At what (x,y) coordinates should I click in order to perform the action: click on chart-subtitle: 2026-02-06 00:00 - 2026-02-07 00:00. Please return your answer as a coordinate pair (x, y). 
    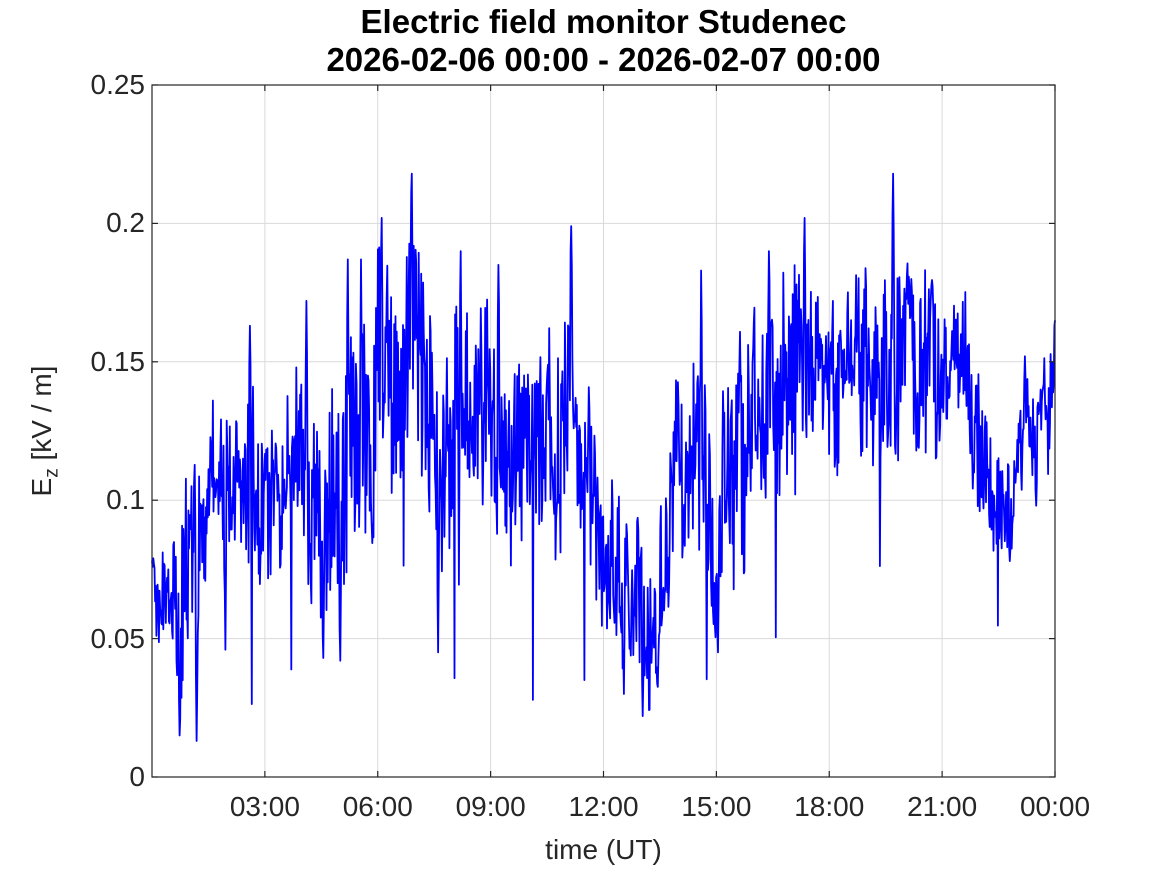
    Looking at the image, I should click on (603, 59).